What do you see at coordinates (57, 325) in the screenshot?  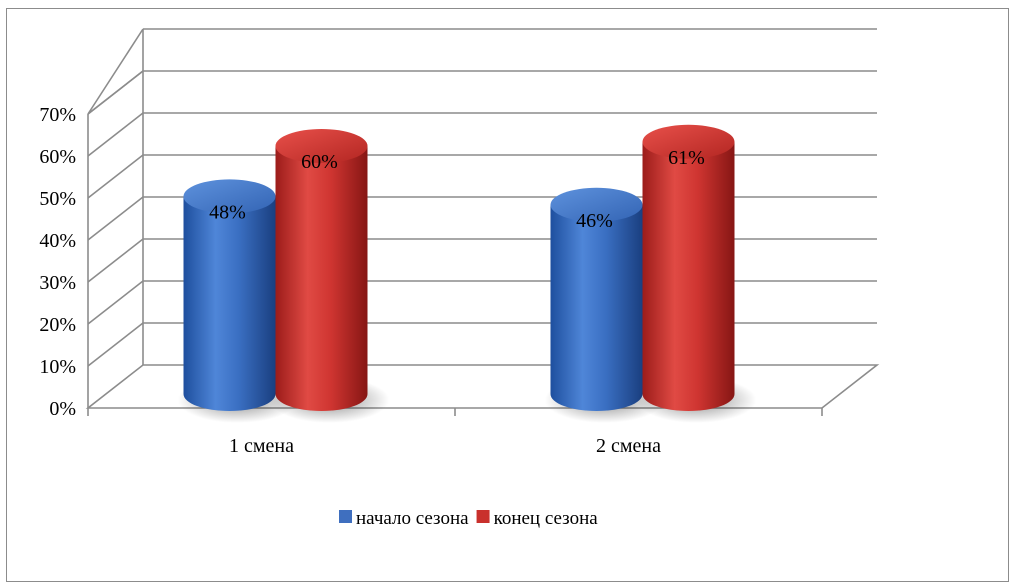 I see `y-tick-label: 20%` at bounding box center [57, 325].